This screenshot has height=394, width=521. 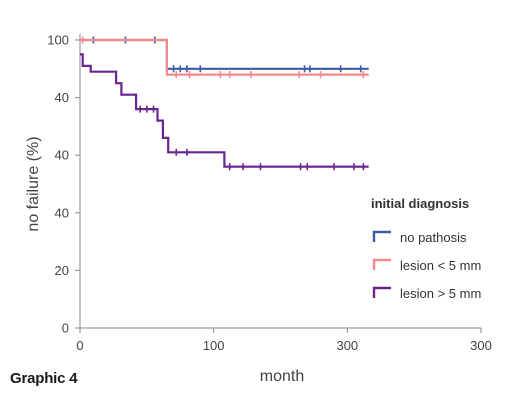 What do you see at coordinates (433, 237) in the screenshot?
I see `legend-label-no-pathosis: no pathosis` at bounding box center [433, 237].